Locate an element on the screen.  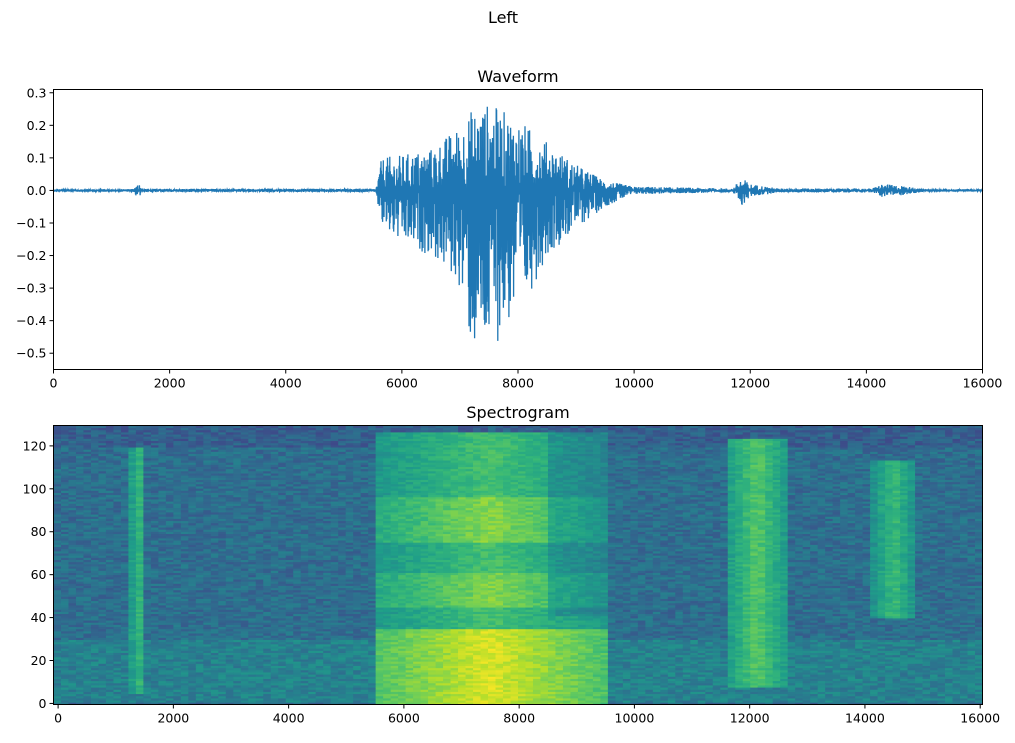
y-tick-label: 0.2 is located at coordinates (37, 125).